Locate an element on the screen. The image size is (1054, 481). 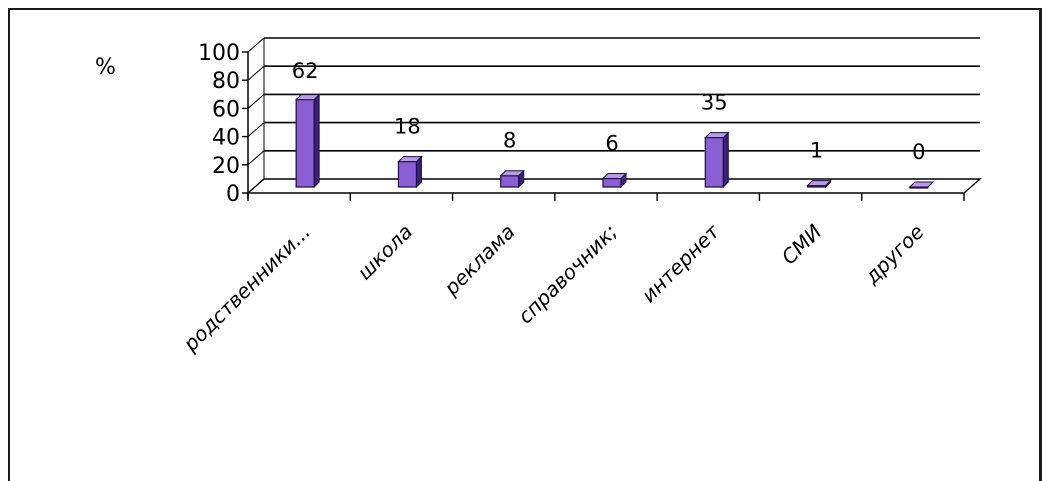
x-tick-label: интернет is located at coordinates (681, 263).